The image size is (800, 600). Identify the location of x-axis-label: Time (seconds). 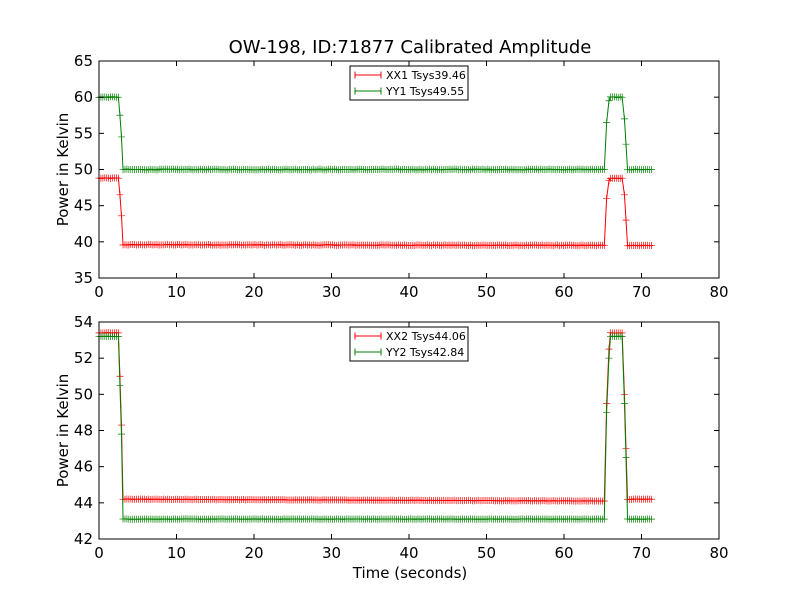
(410, 573).